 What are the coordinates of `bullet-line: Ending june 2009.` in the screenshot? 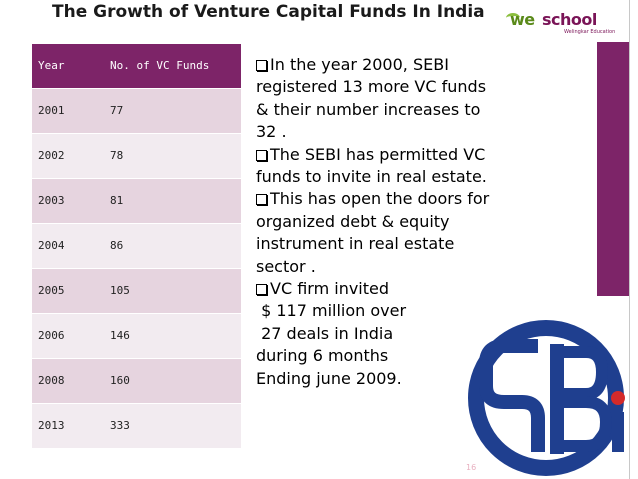 It's located at (329, 378).